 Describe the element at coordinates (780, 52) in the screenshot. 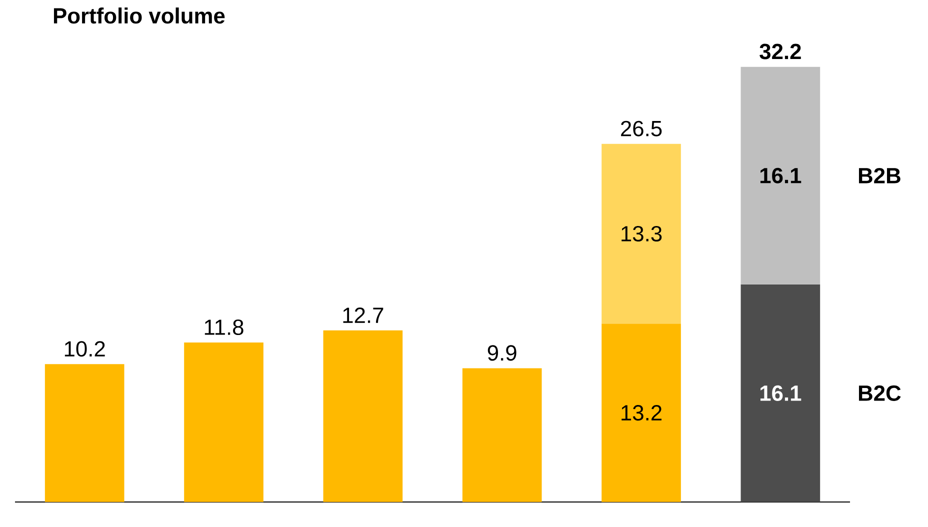

I see `total-label: 32.2` at that location.